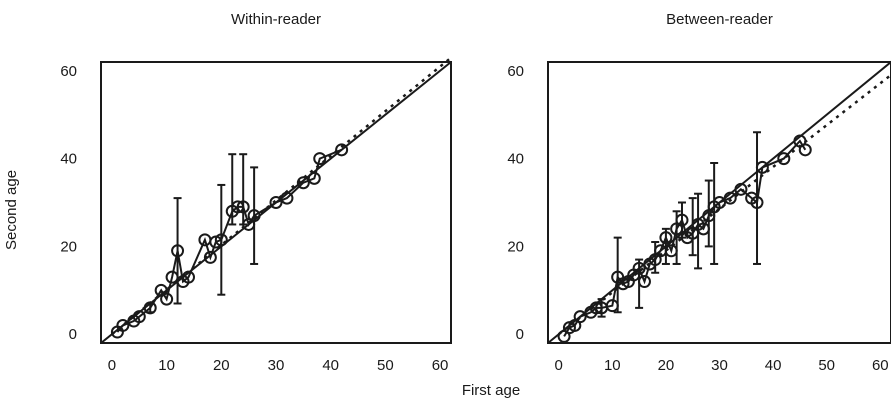 This screenshot has height=405, width=891. What do you see at coordinates (719, 19) in the screenshot?
I see `chart-title: Between-reader` at bounding box center [719, 19].